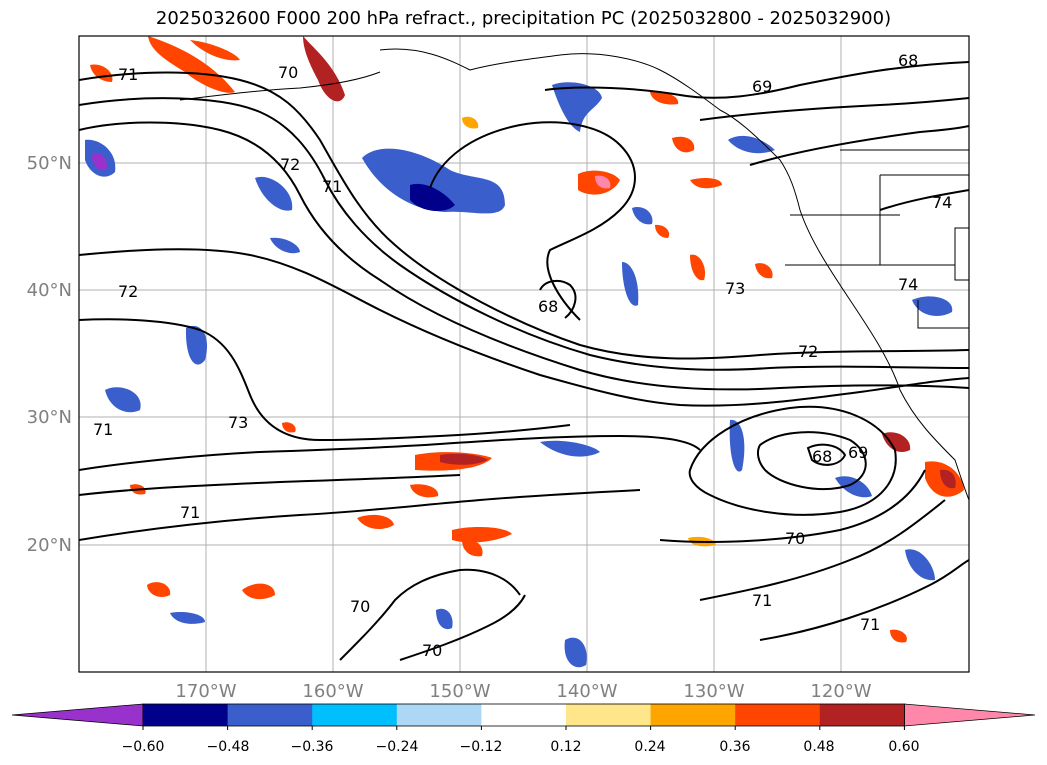 The width and height of the screenshot is (1047, 765). What do you see at coordinates (228, 747) in the screenshot?
I see `colorbar-label: −0.48` at bounding box center [228, 747].